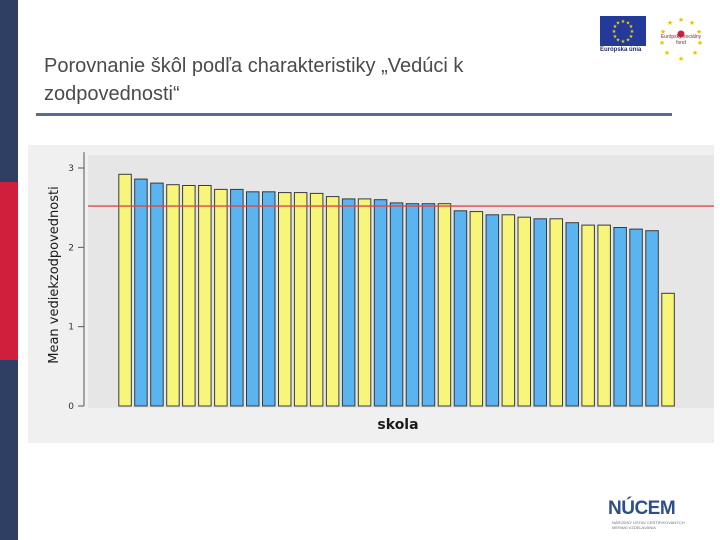 This screenshot has width=720, height=540. I want to click on x-axis-label: skola, so click(397, 425).